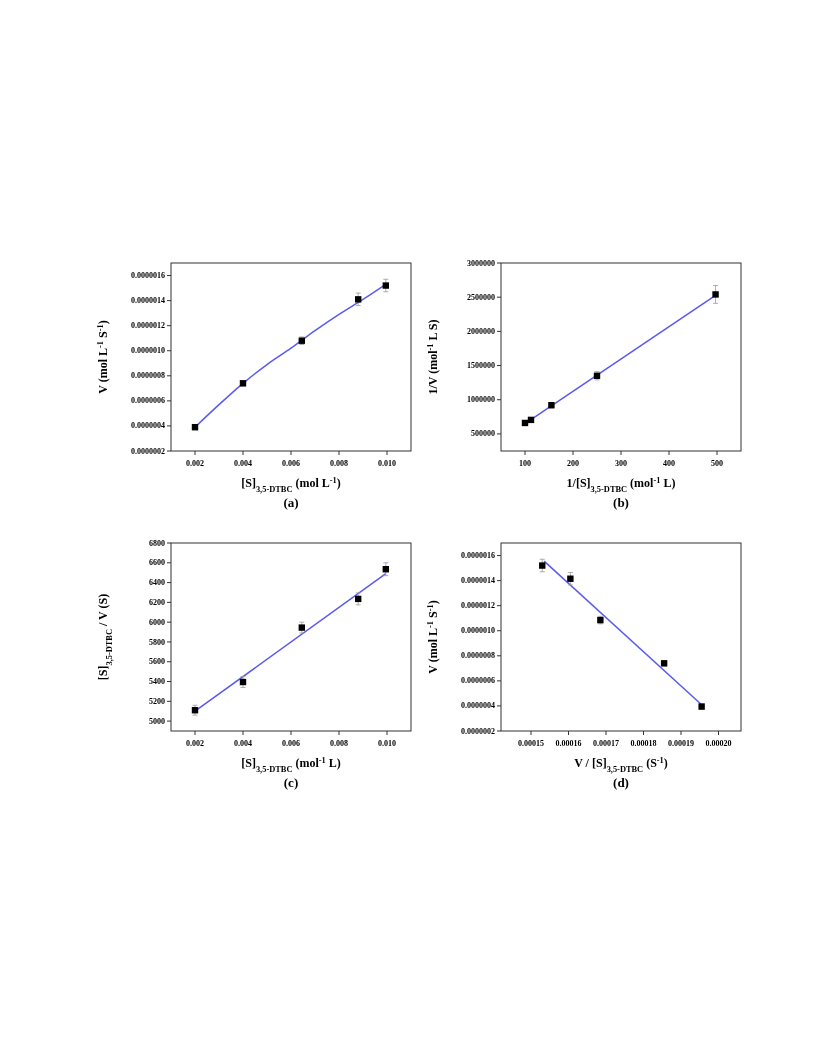 The image size is (816, 1056). Describe the element at coordinates (669, 463) in the screenshot. I see `x-tick-label: 400` at that location.